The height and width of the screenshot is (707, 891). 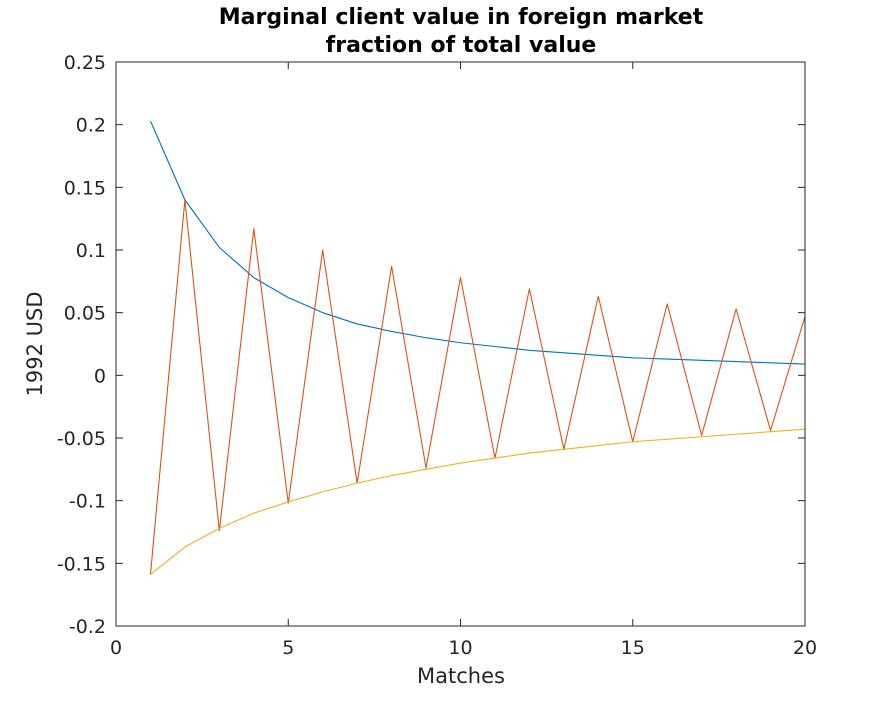 I want to click on y-tick-label: -0.15, so click(x=81, y=564).